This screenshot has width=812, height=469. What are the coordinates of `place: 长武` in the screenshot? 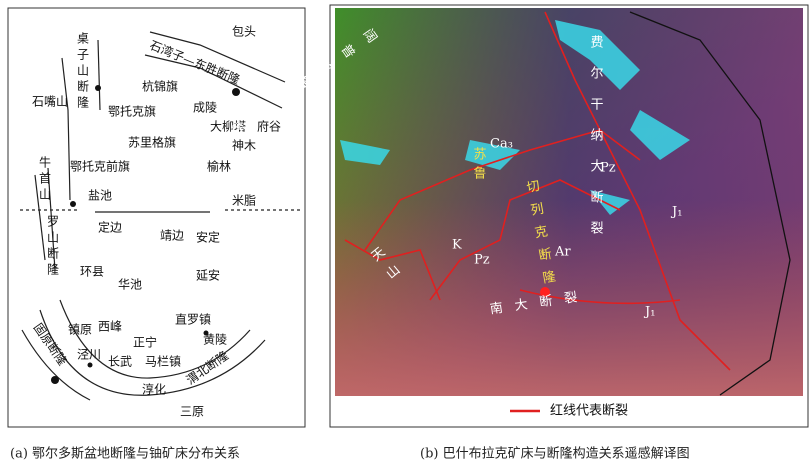 It's located at (120, 362).